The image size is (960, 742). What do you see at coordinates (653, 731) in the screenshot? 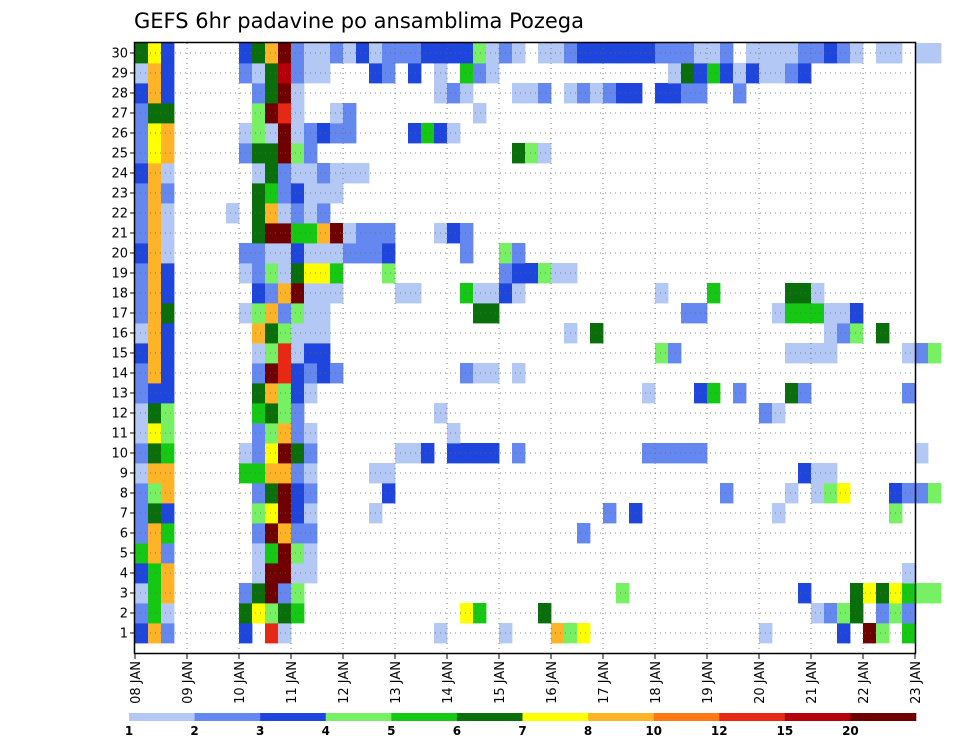
I see `colorbar-label: 10` at bounding box center [653, 731].